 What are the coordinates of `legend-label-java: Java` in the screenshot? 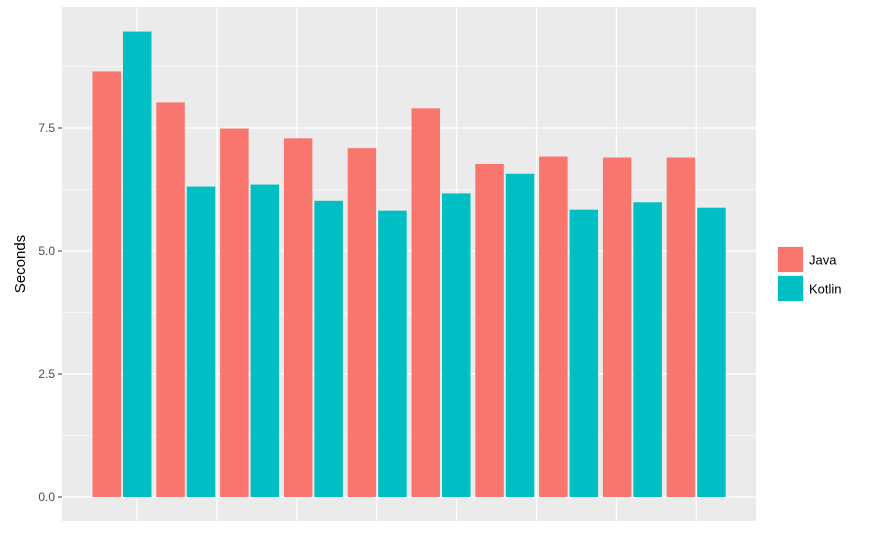 It's located at (823, 260).